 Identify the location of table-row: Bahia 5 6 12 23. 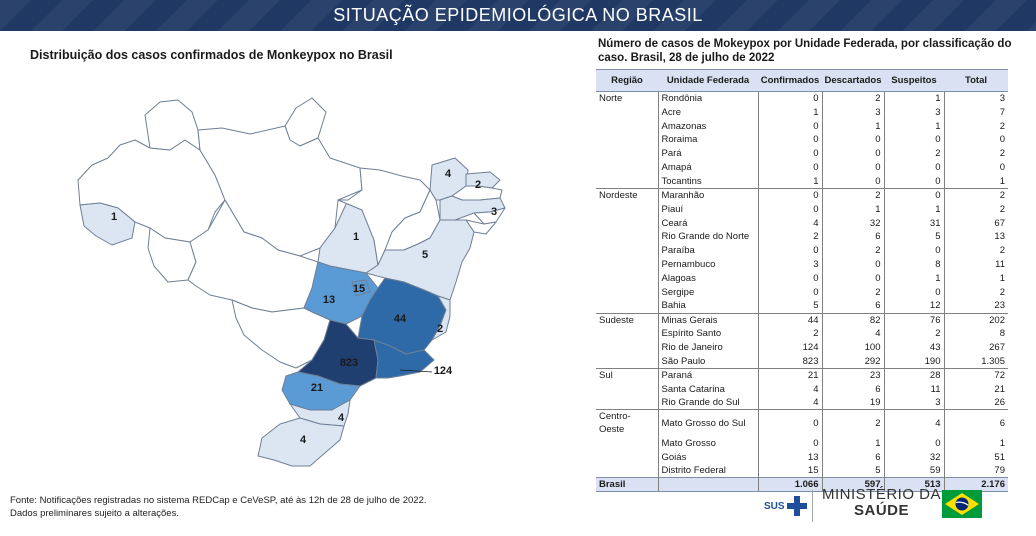
(802, 306).